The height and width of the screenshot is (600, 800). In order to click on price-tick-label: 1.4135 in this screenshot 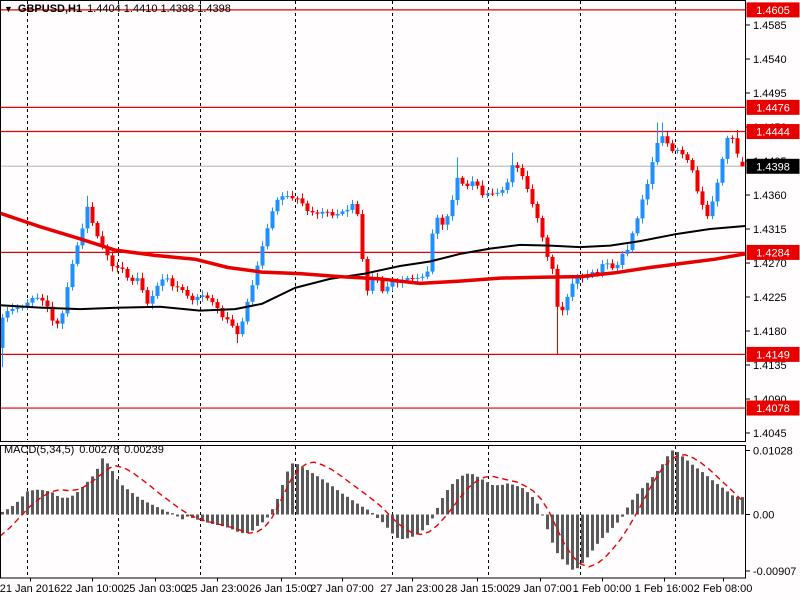, I will do `click(770, 366)`.